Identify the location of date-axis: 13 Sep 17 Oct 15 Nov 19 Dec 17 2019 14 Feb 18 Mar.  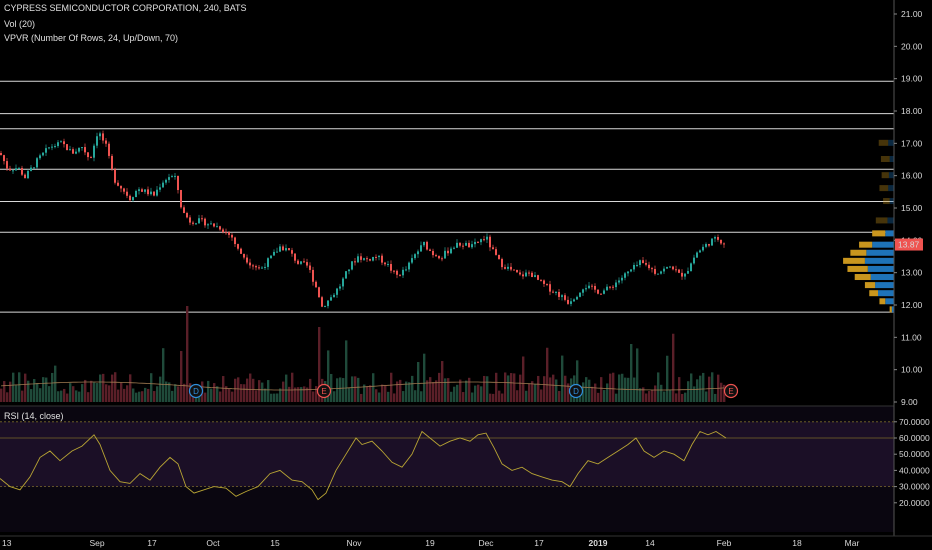
(466, 541).